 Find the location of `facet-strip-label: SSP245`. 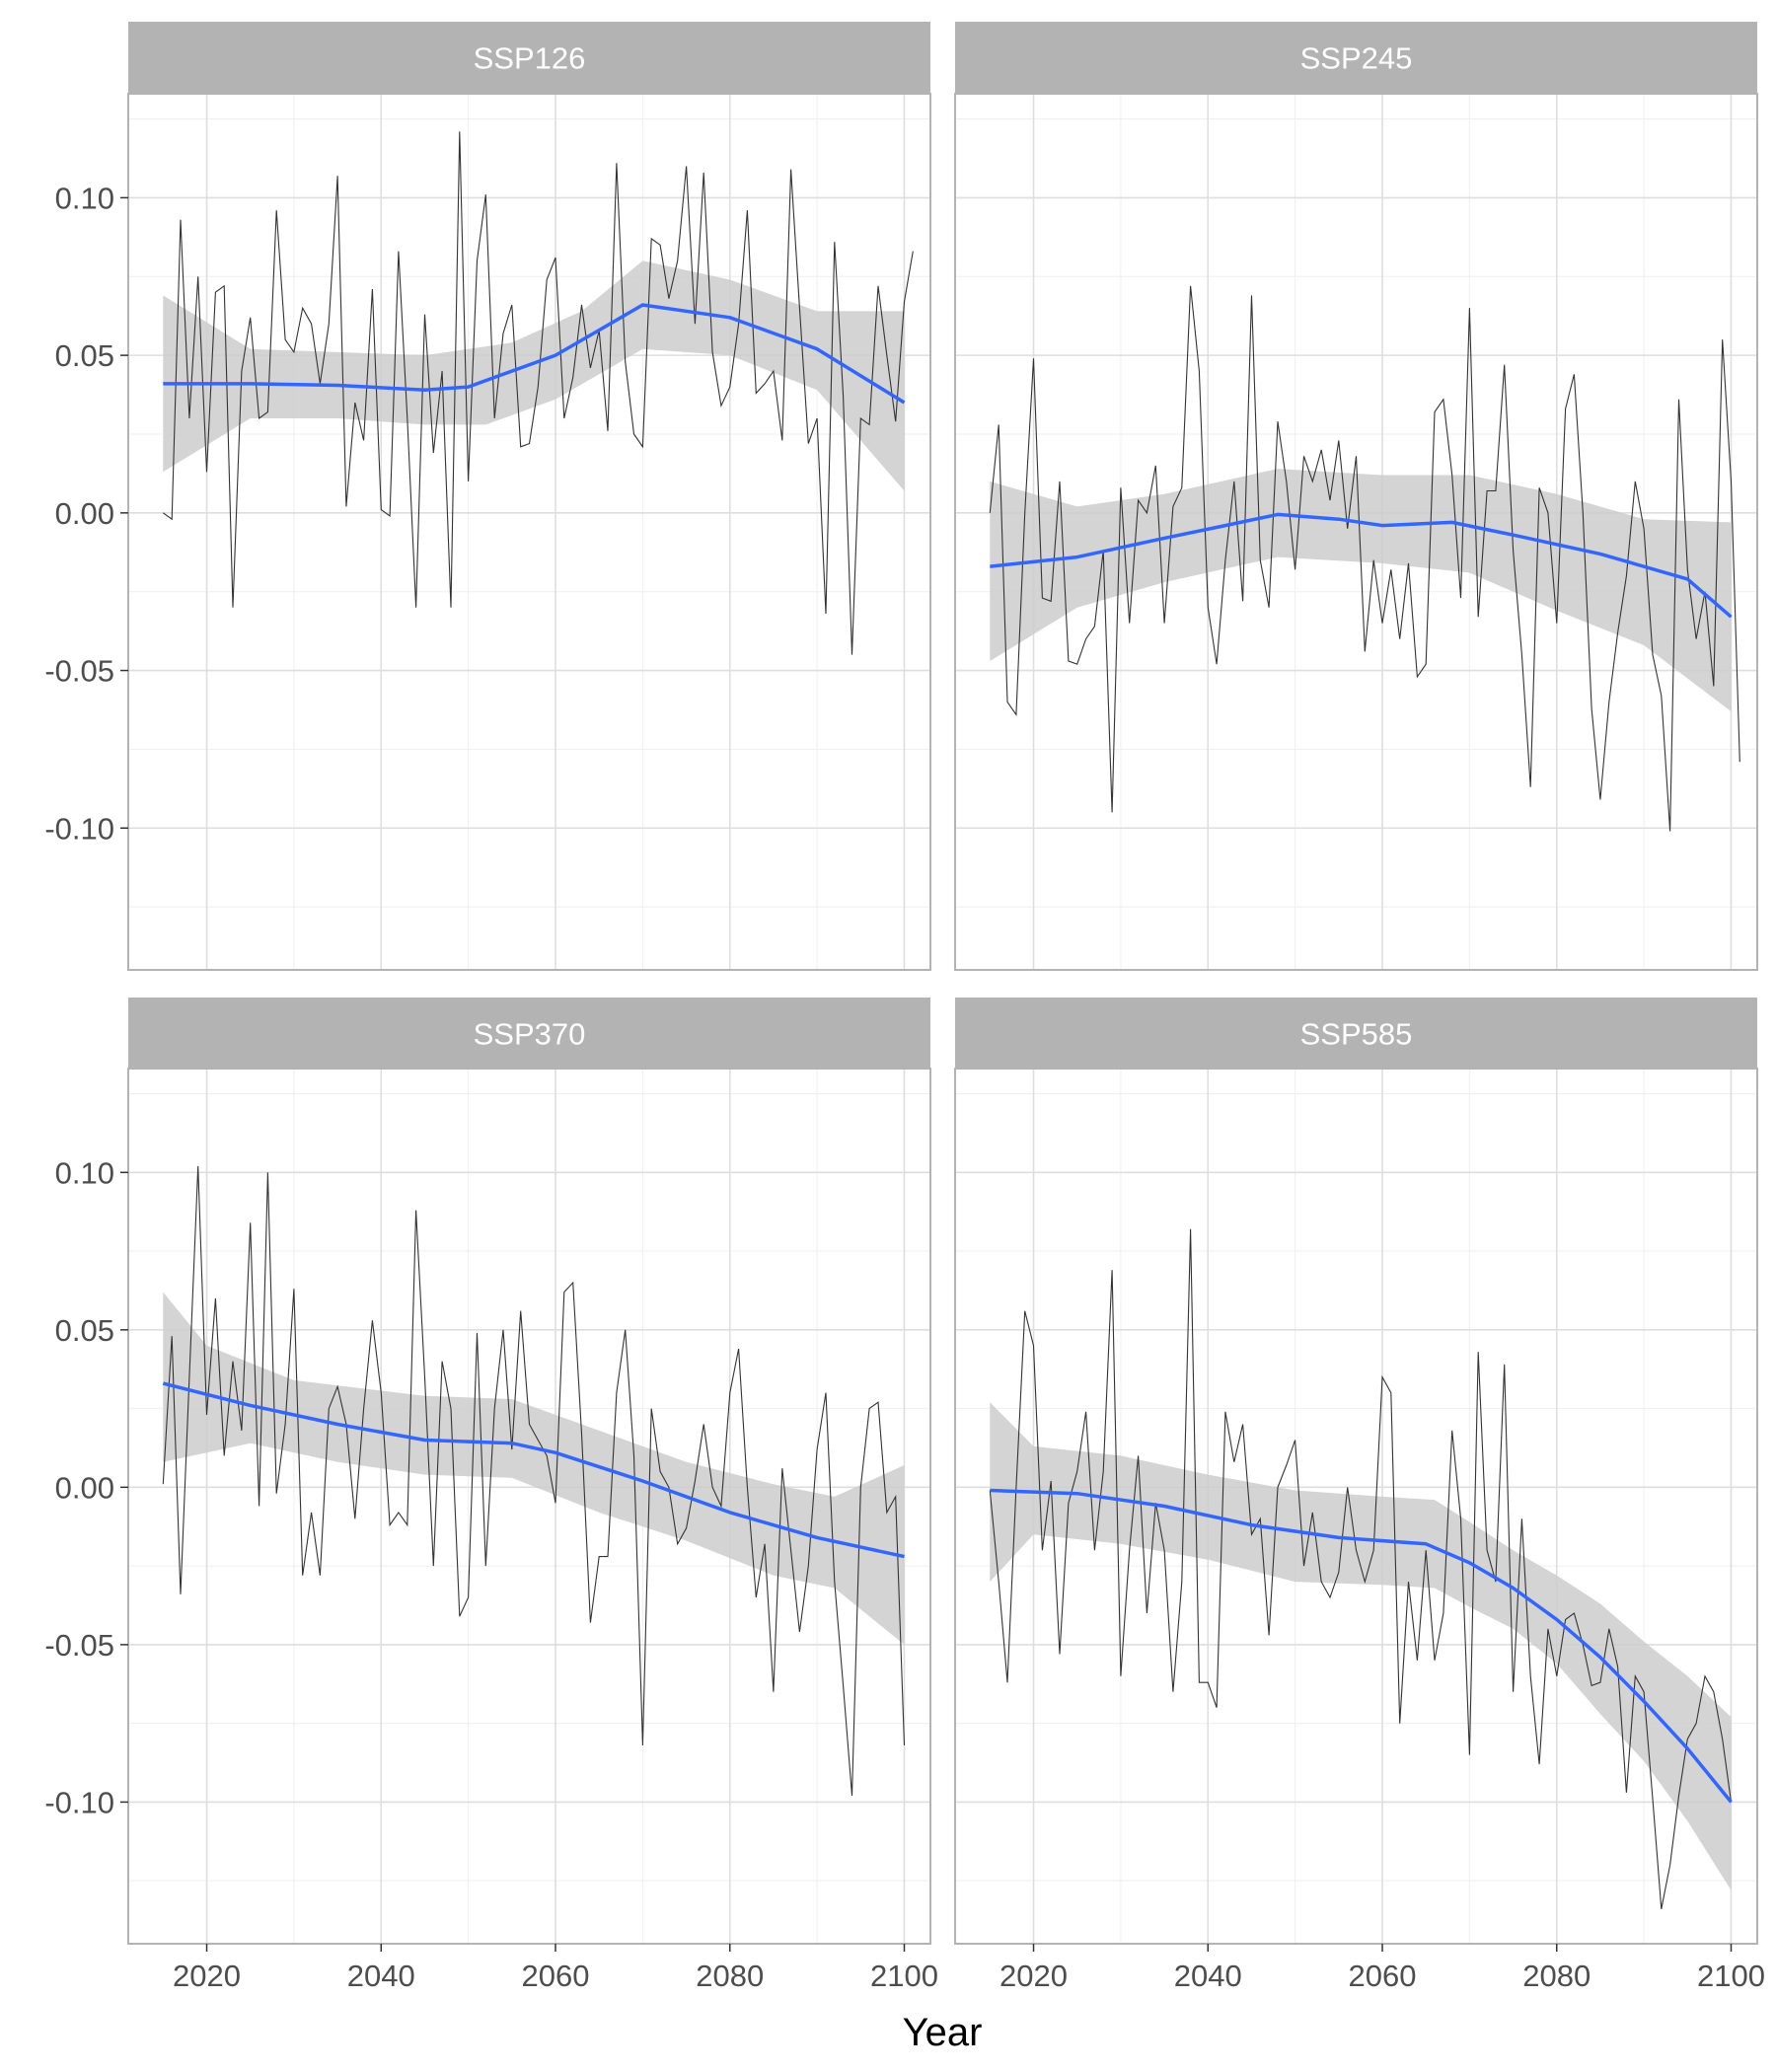

facet-strip-label: SSP245 is located at coordinates (1357, 59).